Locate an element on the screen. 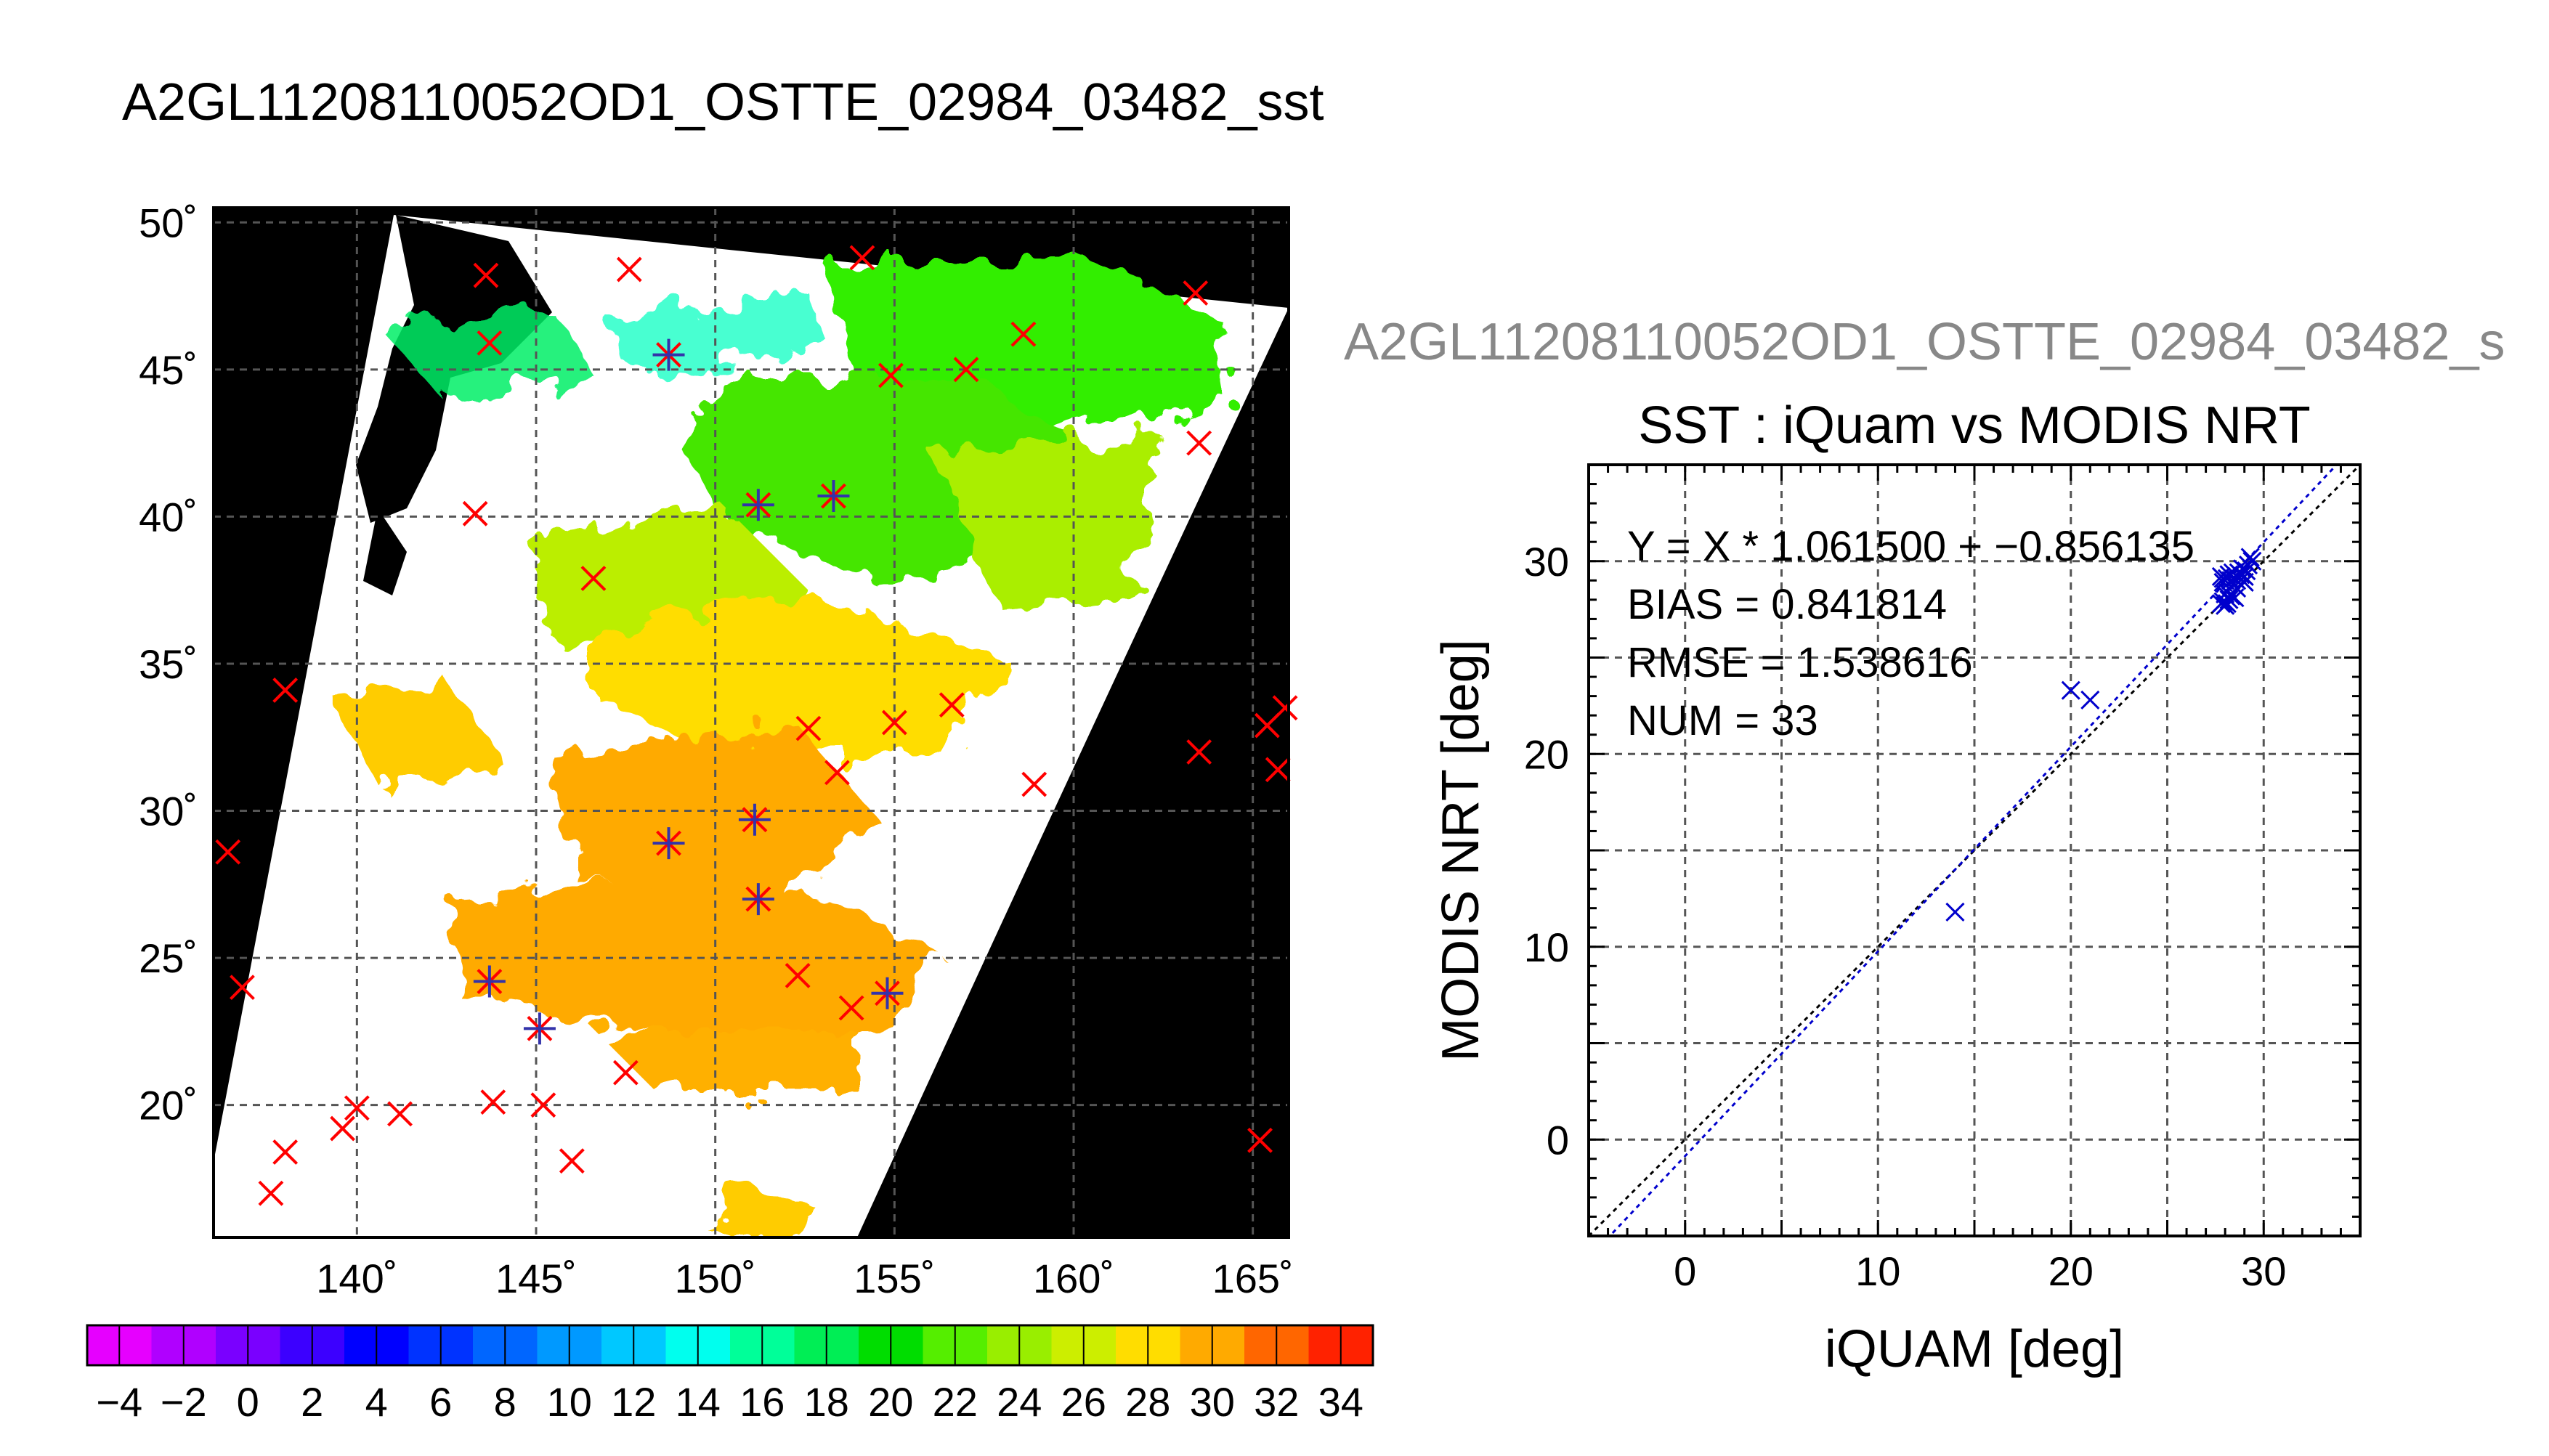 The image size is (2549, 1456). x-tick-label: 0 is located at coordinates (1685, 1271).